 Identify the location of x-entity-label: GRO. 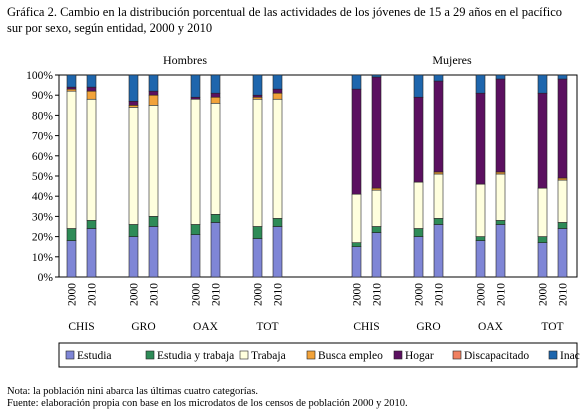
(143, 327).